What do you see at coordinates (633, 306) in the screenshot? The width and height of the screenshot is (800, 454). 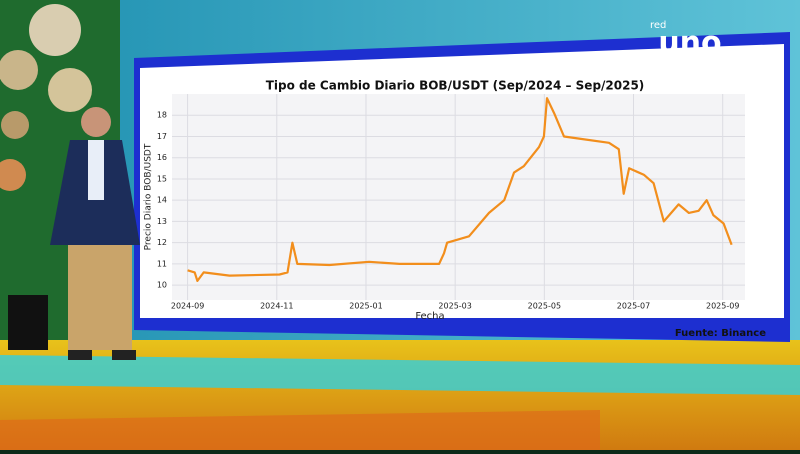 I see `x-tick-label: 2025-07` at bounding box center [633, 306].